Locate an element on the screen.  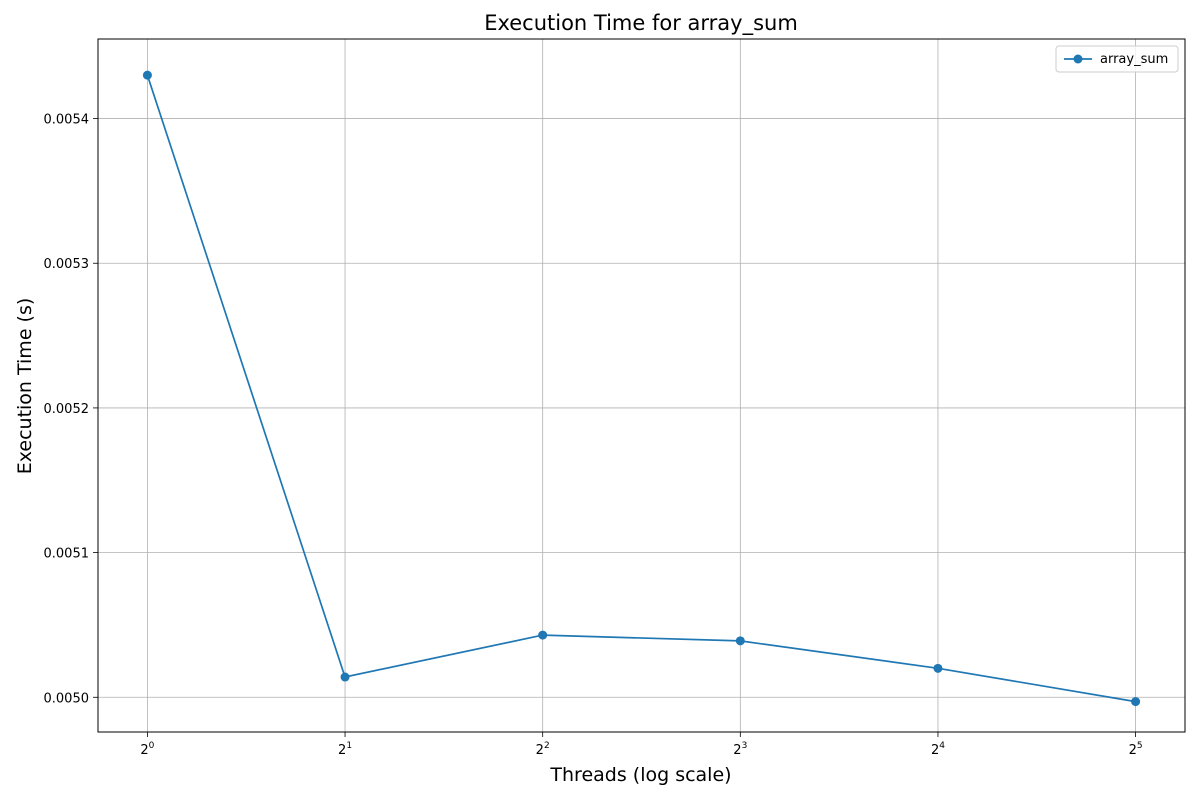
y-tick-label: 0.0053 is located at coordinates (67, 264).